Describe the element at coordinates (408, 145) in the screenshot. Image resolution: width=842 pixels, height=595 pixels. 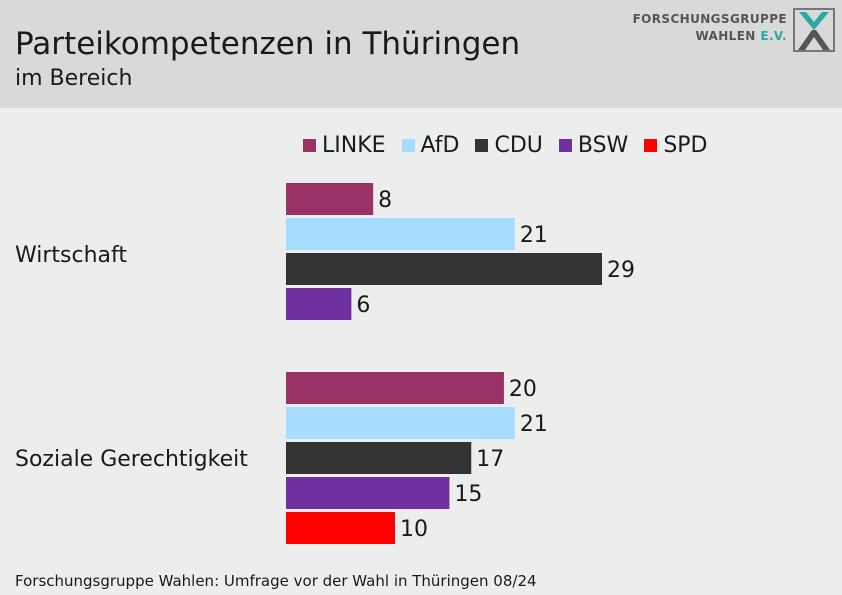
I see `legend-swatch-afd` at that location.